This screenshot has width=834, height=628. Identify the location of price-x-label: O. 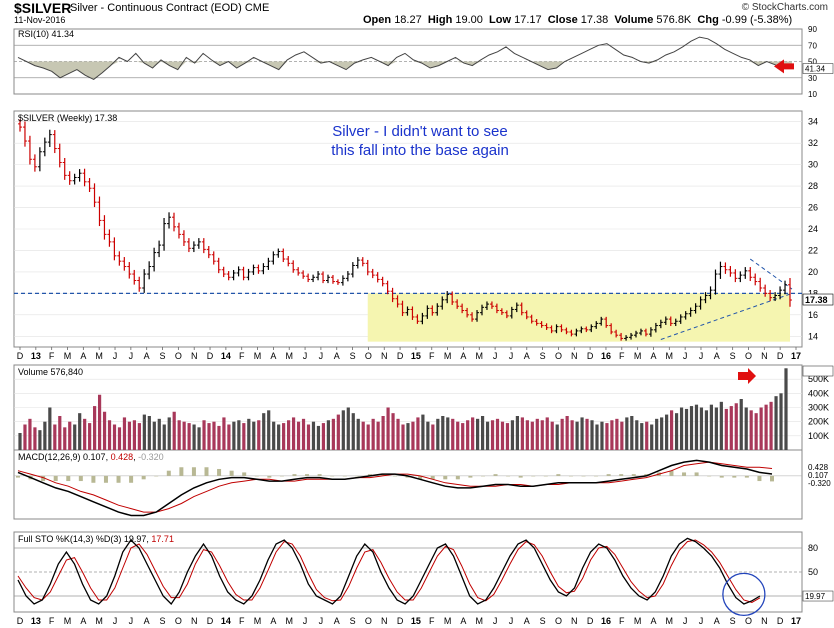
(178, 356).